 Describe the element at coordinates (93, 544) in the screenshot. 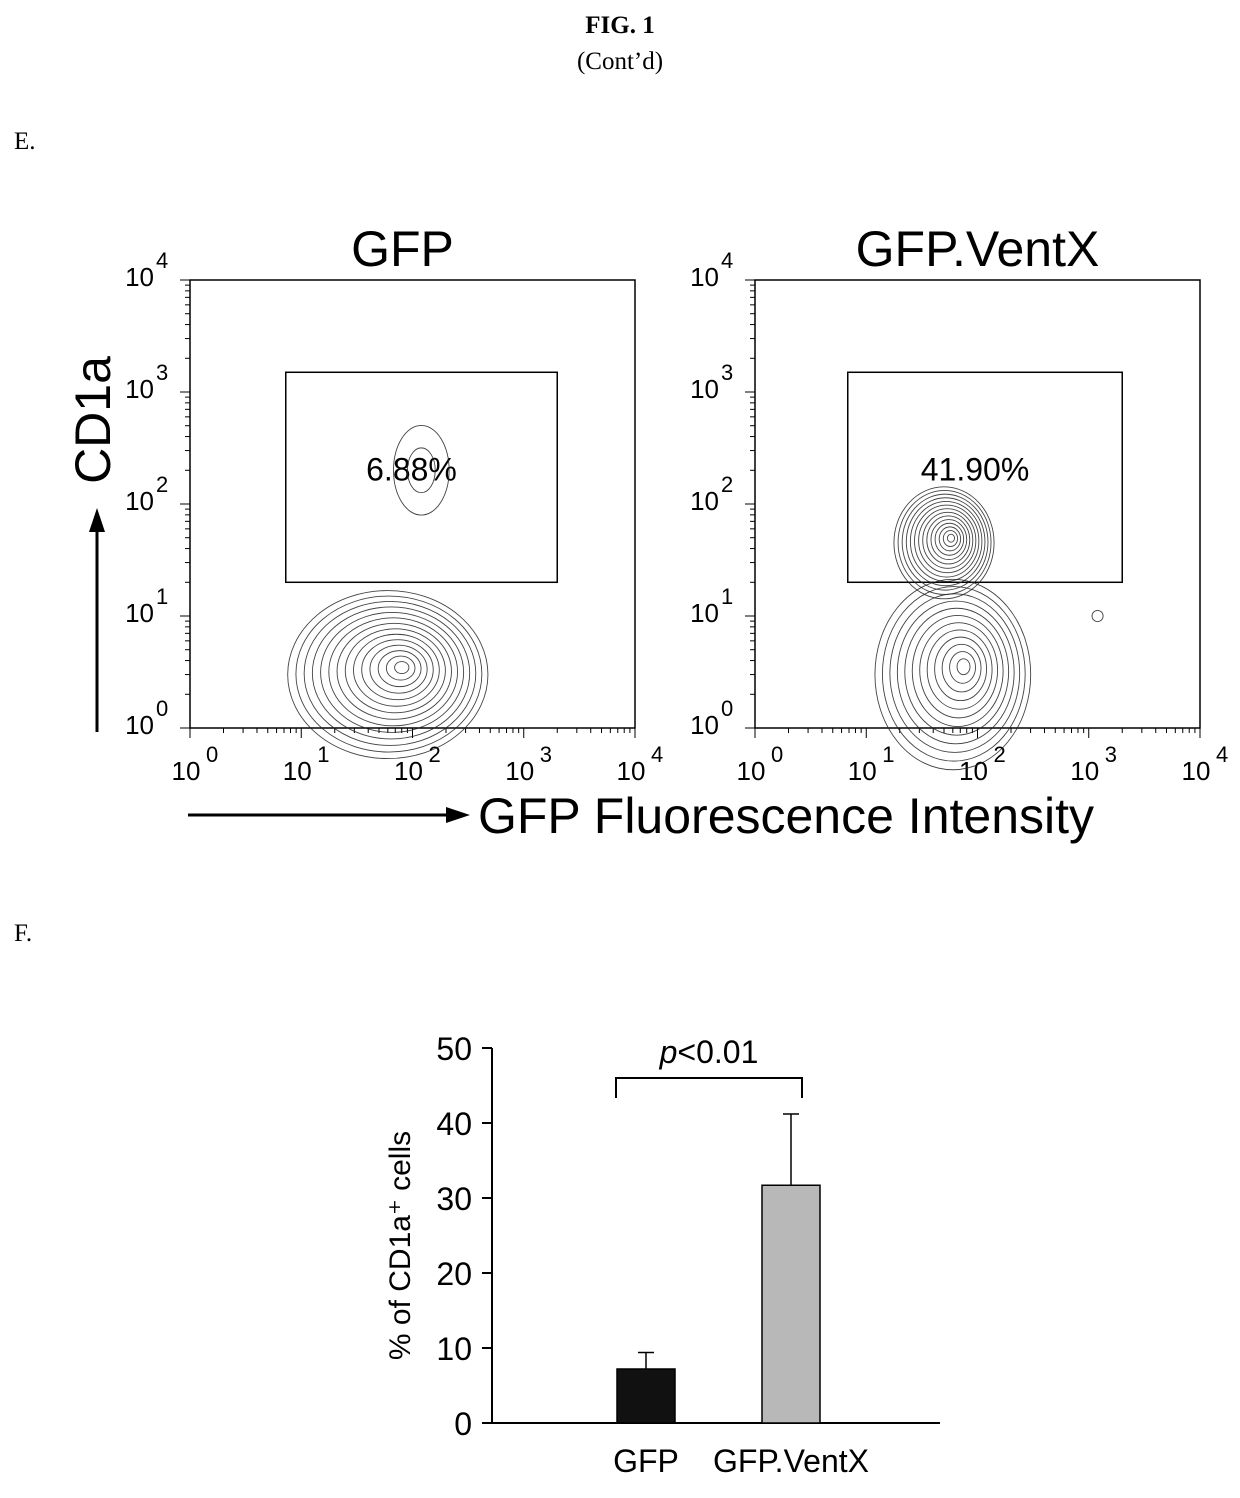

I see `y-axis-label-group: CD1a` at that location.